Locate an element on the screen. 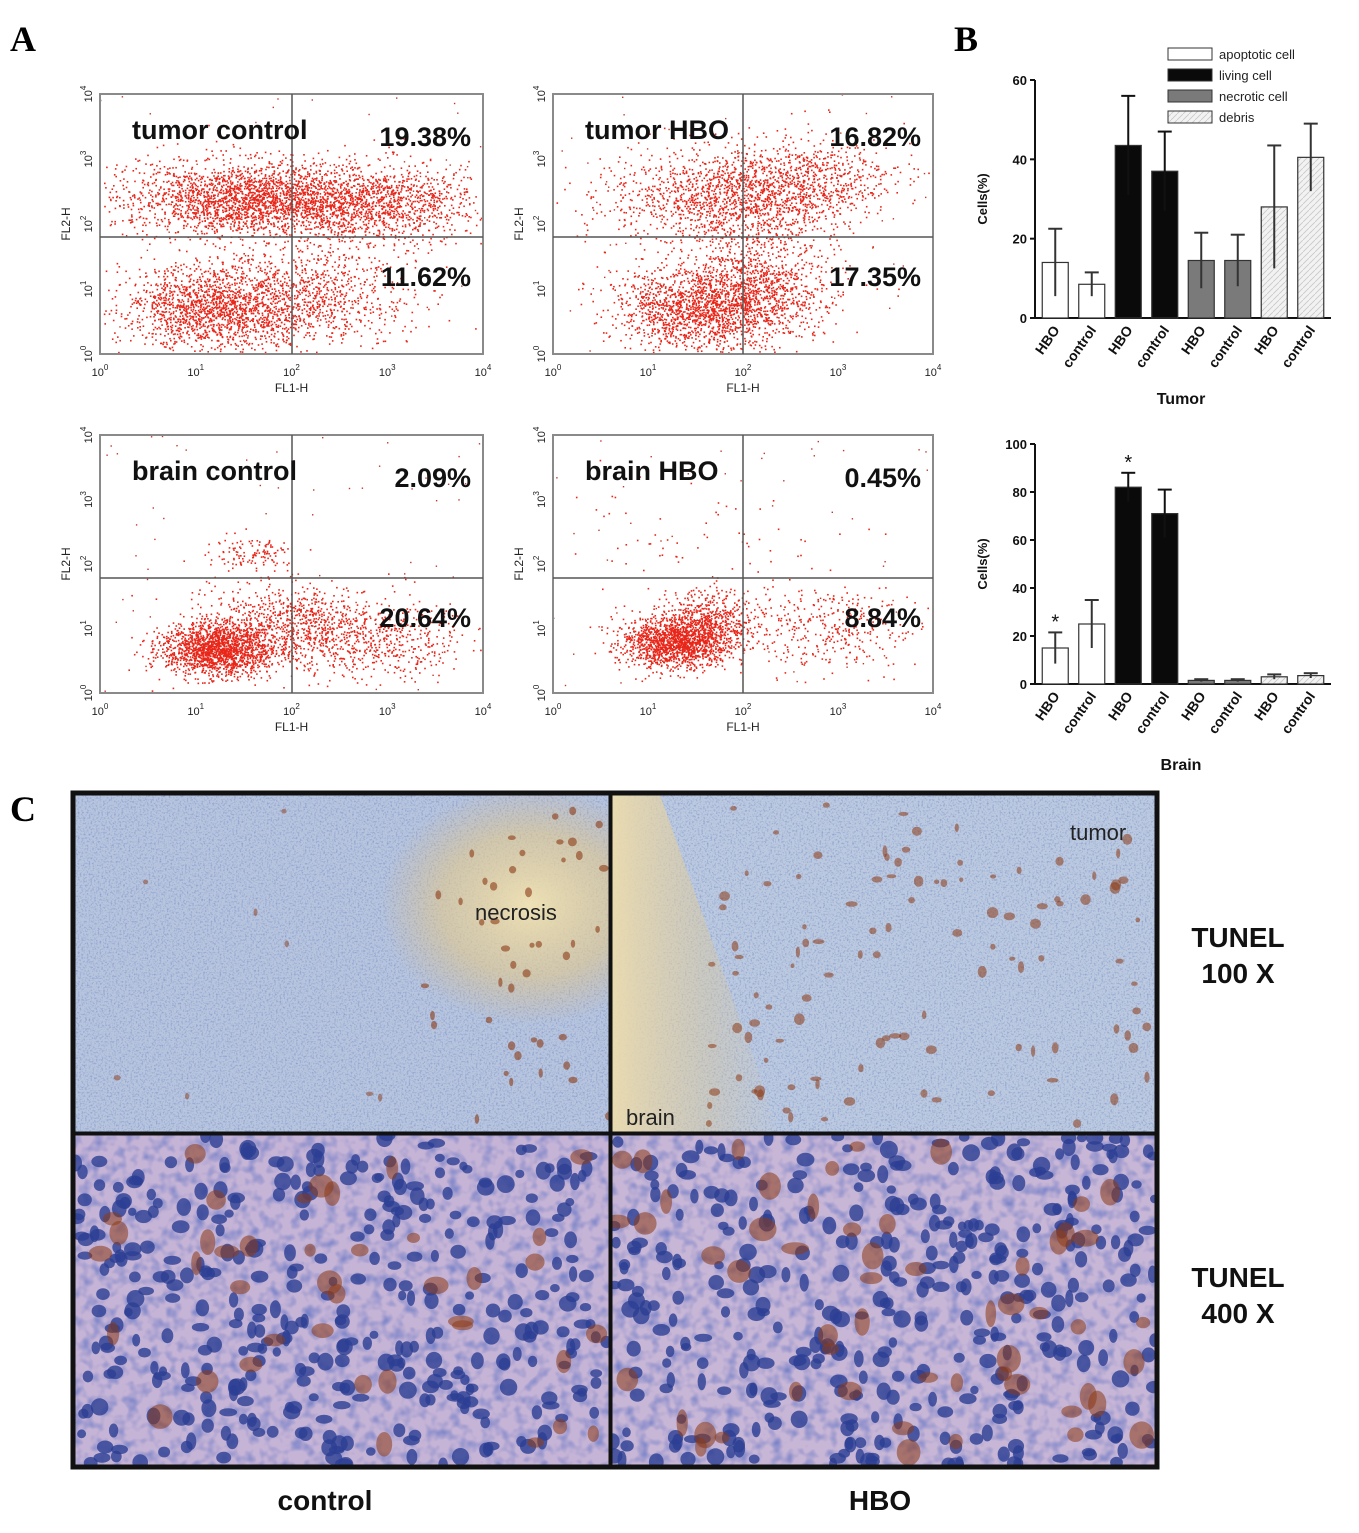 The image size is (1359, 1533). legend-entry: necrotic cell is located at coordinates (1253, 96).